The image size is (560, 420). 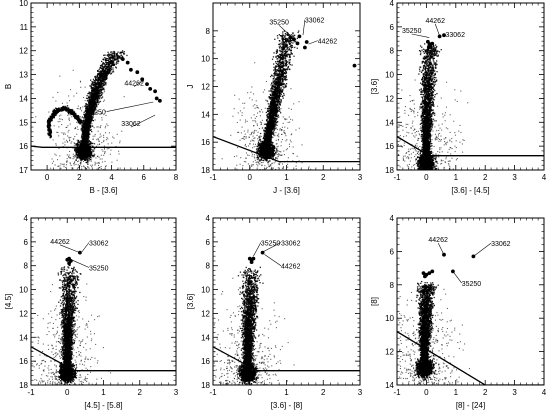 I want to click on star-label: 35250, so click(x=96, y=113).